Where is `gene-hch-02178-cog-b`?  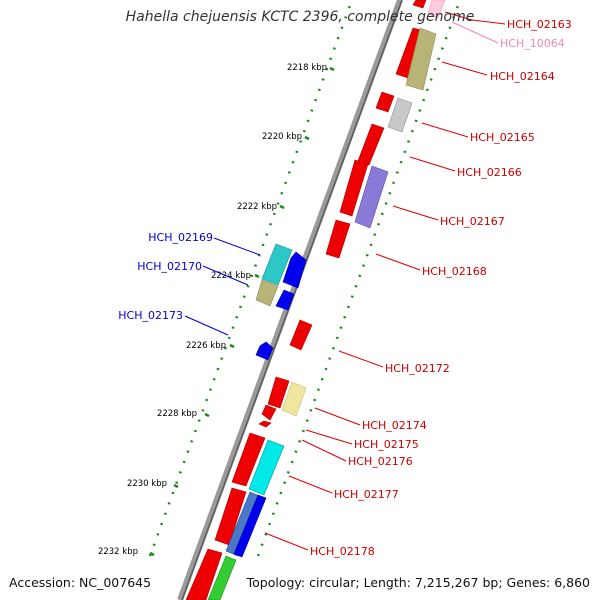
gene-hch-02178-cog-b is located at coordinates (250, 526).